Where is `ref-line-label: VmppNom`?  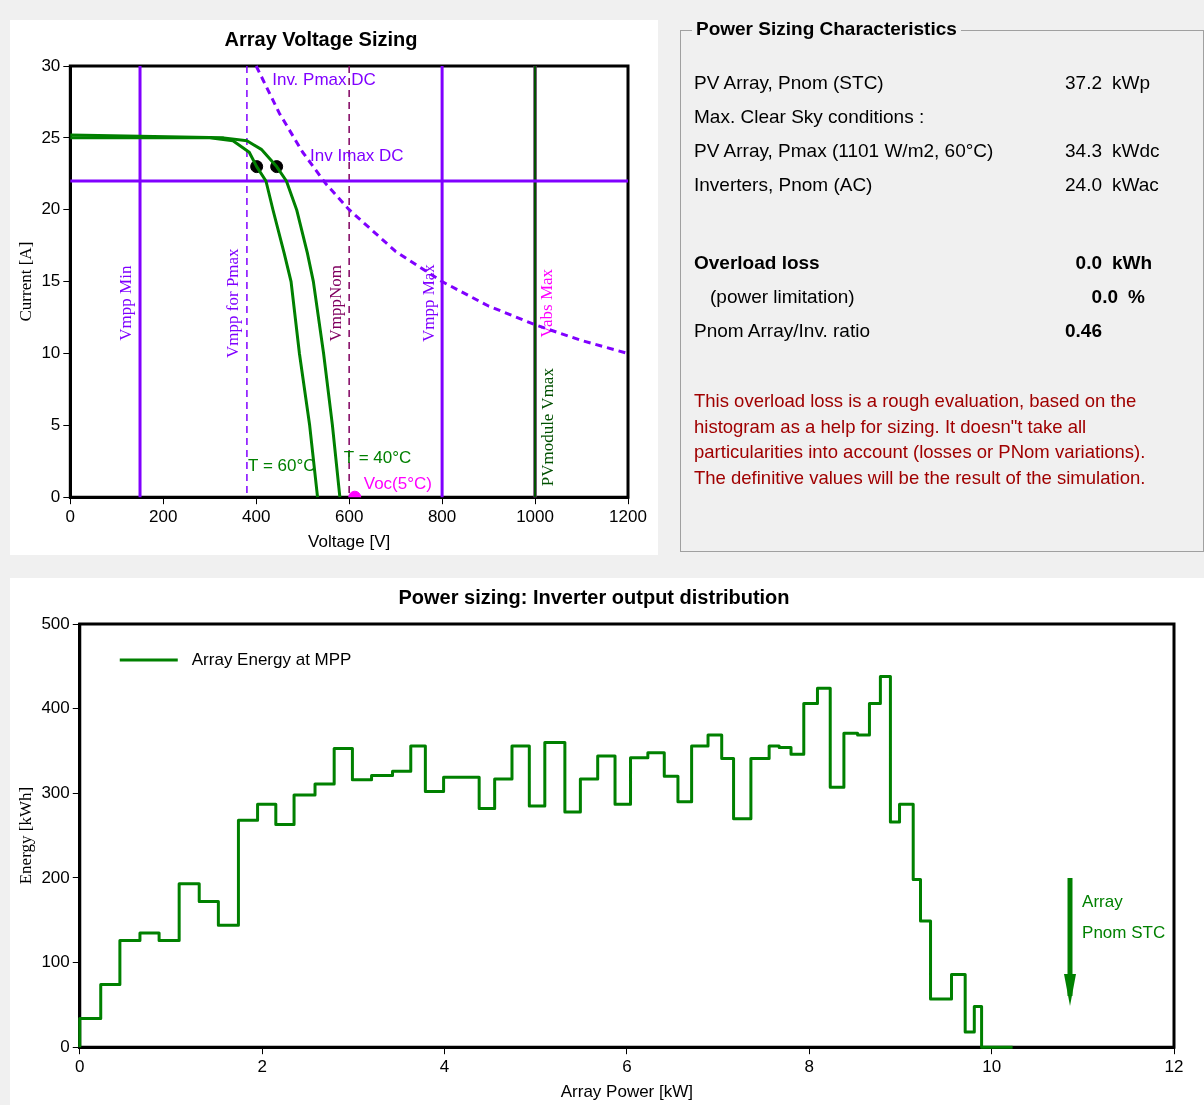 ref-line-label: VmppNom is located at coordinates (335, 303).